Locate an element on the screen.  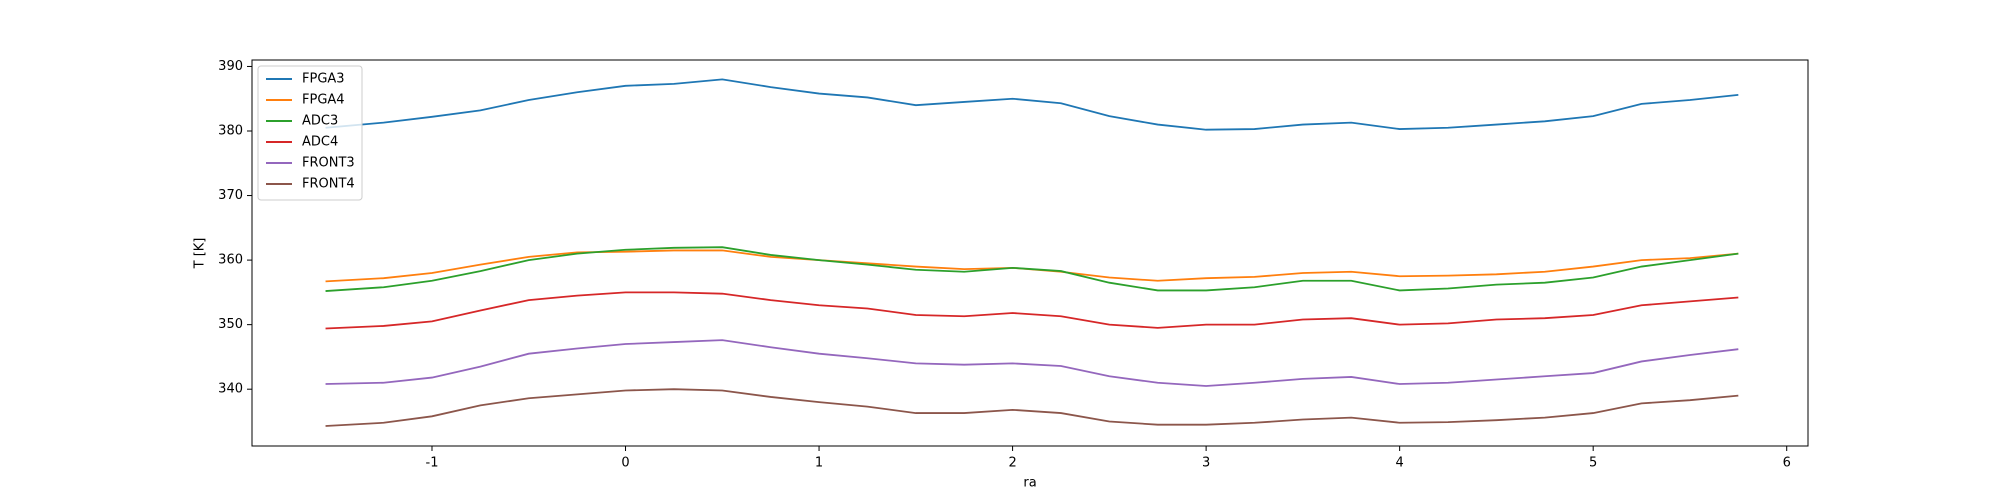
x-axis-label: ra is located at coordinates (1029, 483).